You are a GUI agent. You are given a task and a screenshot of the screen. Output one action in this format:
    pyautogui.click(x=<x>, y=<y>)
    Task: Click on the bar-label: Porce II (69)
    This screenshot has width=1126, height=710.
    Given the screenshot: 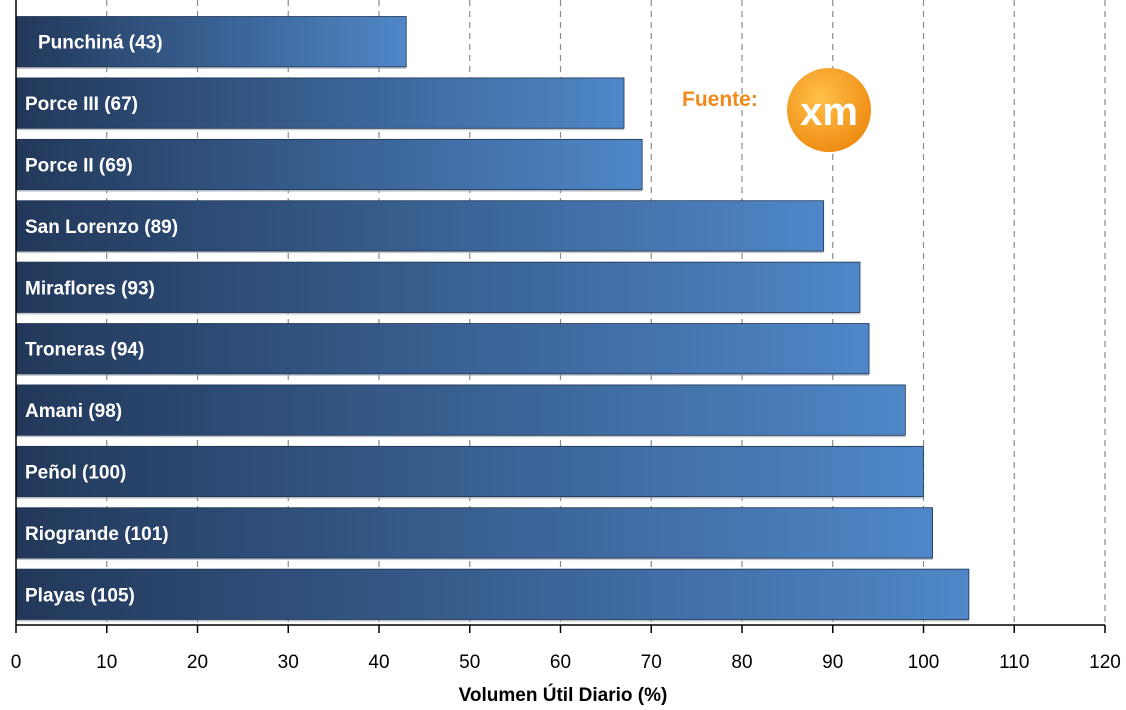 What is the action you would take?
    pyautogui.click(x=79, y=166)
    